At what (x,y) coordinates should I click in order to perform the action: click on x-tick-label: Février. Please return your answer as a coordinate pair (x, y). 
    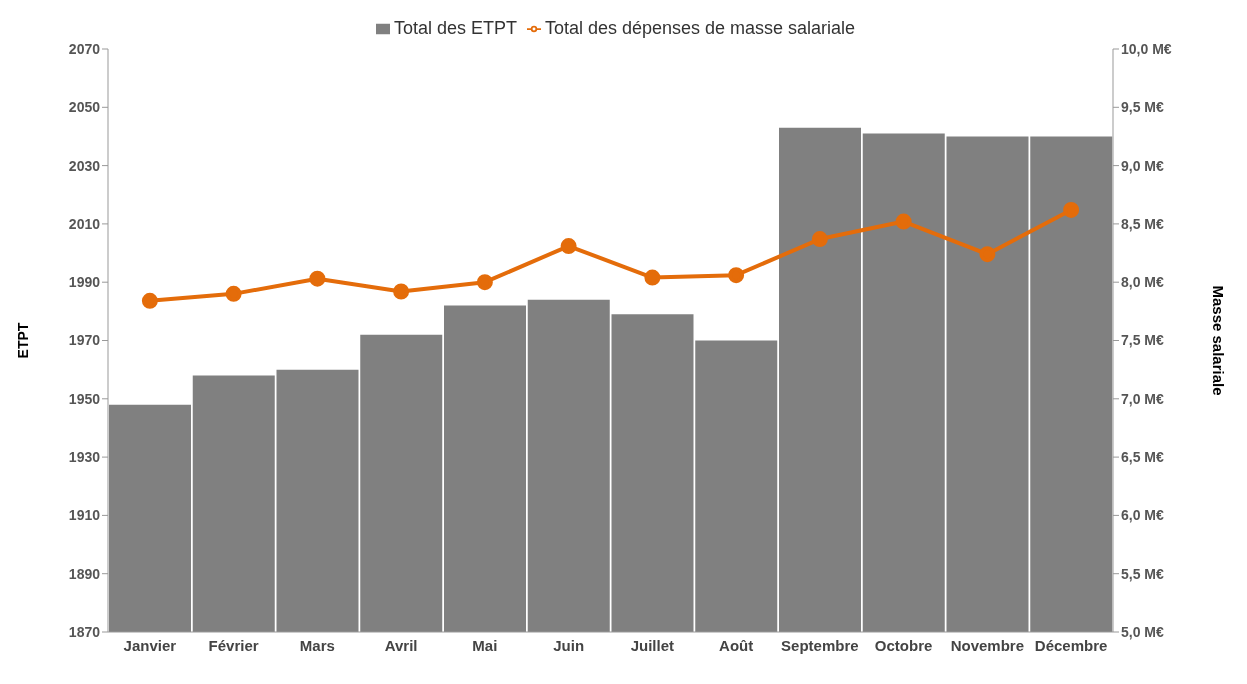
    Looking at the image, I should click on (233, 645).